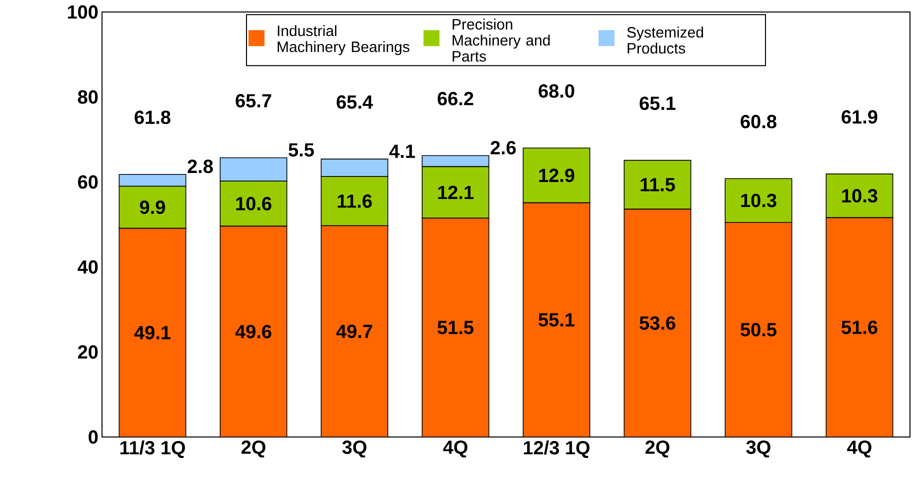 This screenshot has height=482, width=924. Describe the element at coordinates (556, 175) in the screenshot. I see `data-label: 12.9` at that location.